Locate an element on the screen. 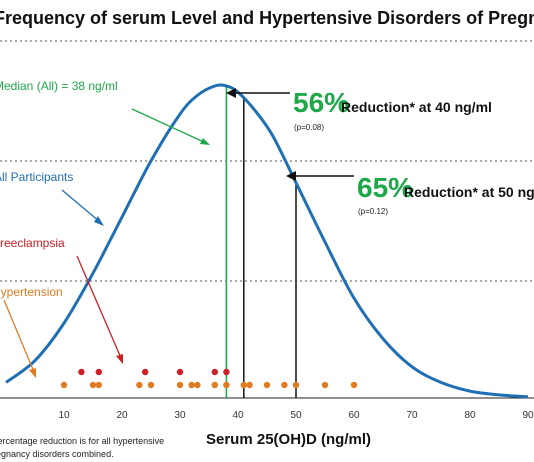 This screenshot has width=534, height=462. hypertension-arrowhead is located at coordinates (32, 373).